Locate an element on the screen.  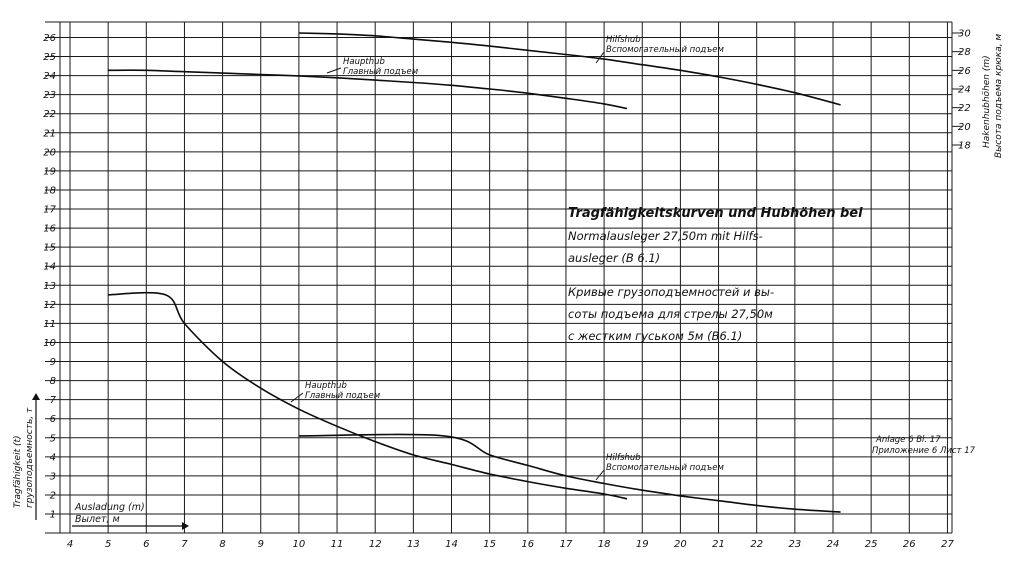
series-line-hook_height-haupthub is located at coordinates (368, 89).